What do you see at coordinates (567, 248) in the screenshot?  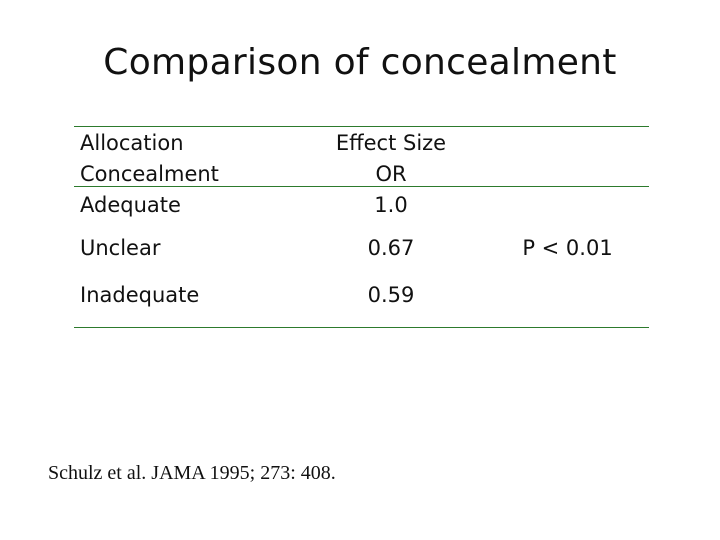 I see `row-p-value-unclear: P < 0.01` at bounding box center [567, 248].